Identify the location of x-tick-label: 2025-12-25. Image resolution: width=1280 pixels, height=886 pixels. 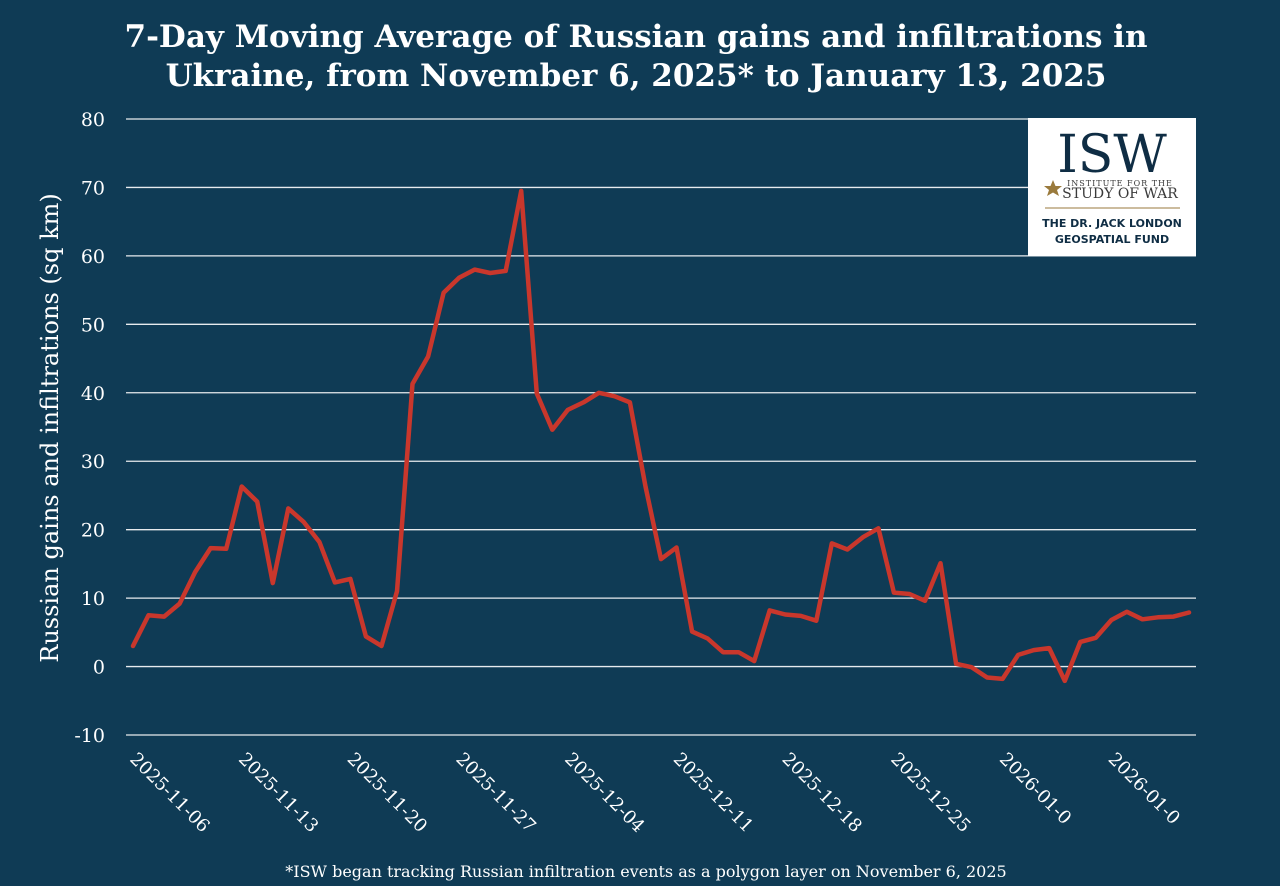
(930, 793).